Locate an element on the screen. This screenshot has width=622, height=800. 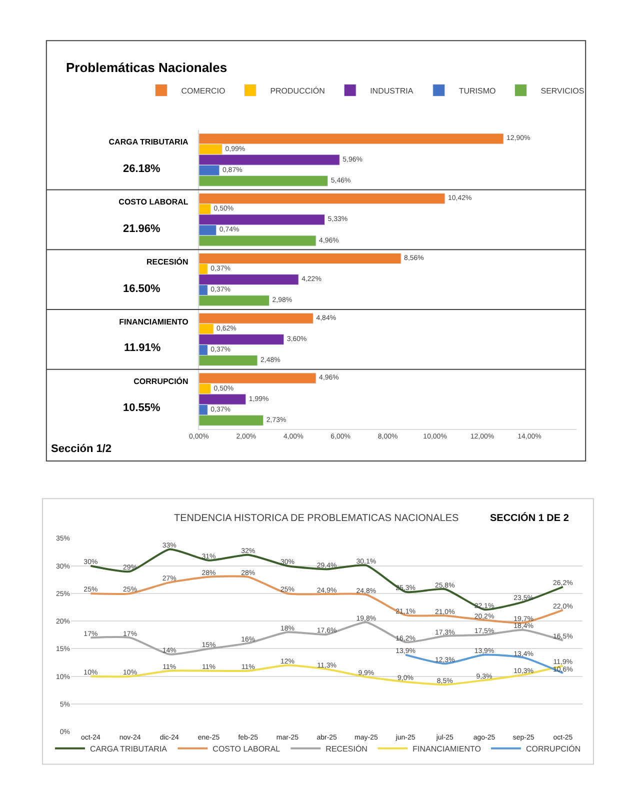
y-tick-label: CORRUPCIÓN is located at coordinates (161, 381).